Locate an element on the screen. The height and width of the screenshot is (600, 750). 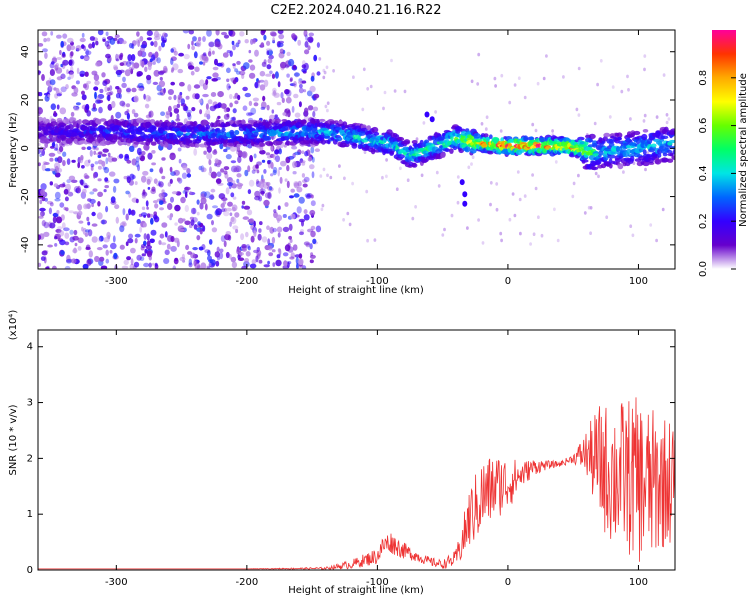
x-tick-label: -300 is located at coordinates (116, 281).